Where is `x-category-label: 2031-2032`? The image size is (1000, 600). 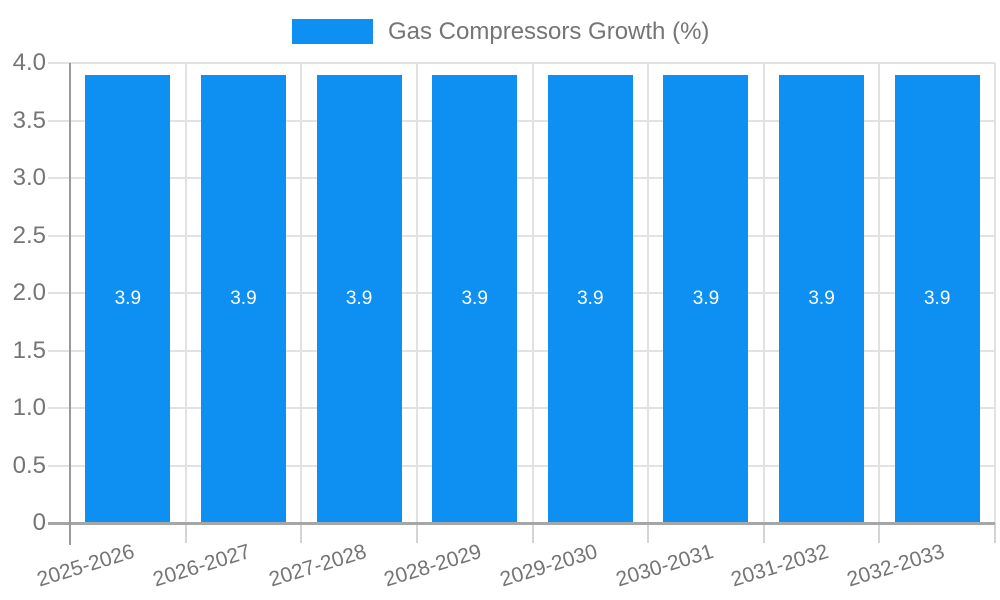 x-category-label: 2031-2032 is located at coordinates (780, 566).